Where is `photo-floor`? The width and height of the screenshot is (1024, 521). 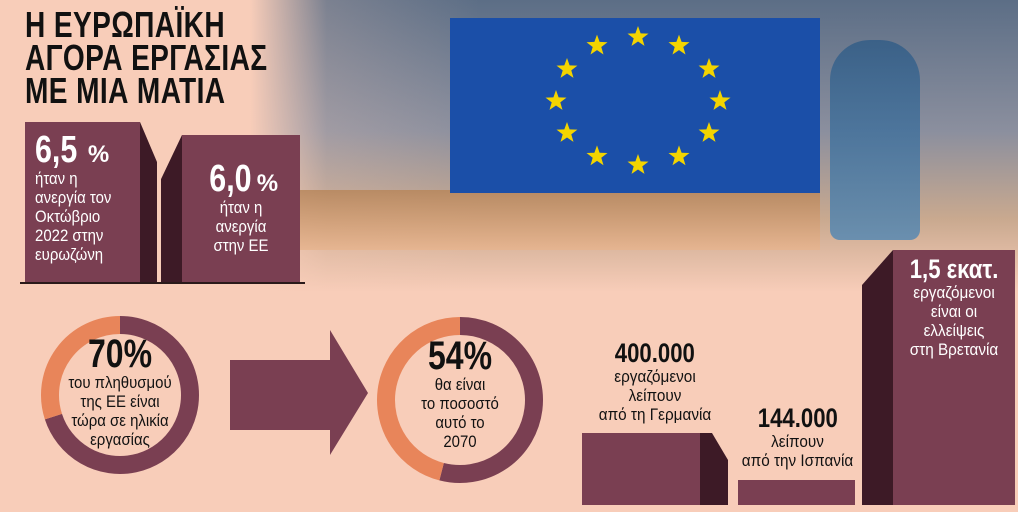
photo-floor is located at coordinates (560, 220).